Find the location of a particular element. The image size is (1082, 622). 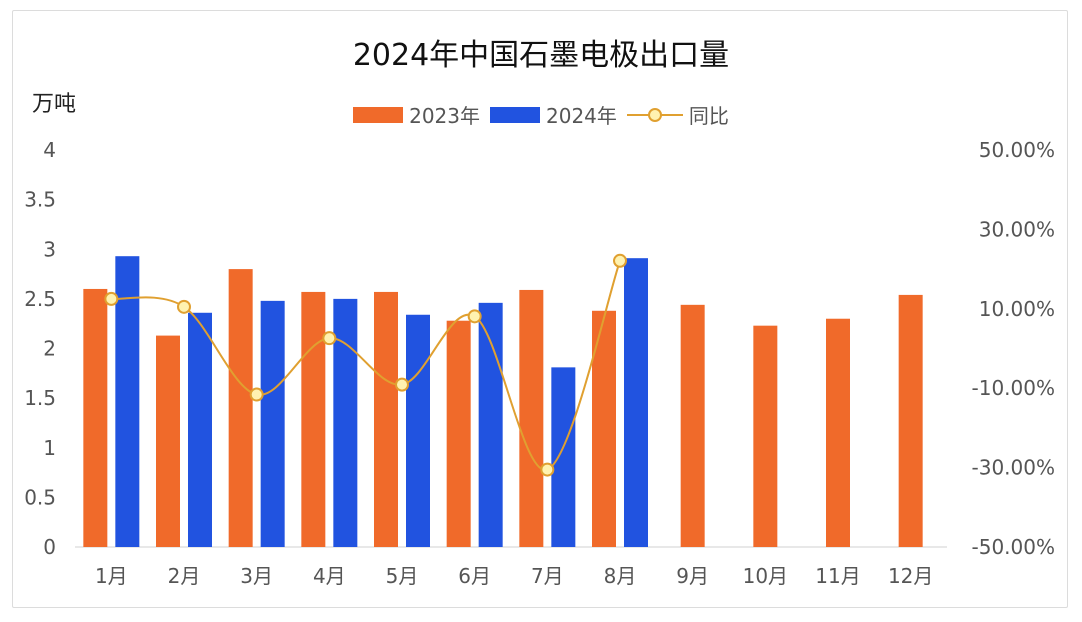

y-left-tick-label: 0 is located at coordinates (49, 547).